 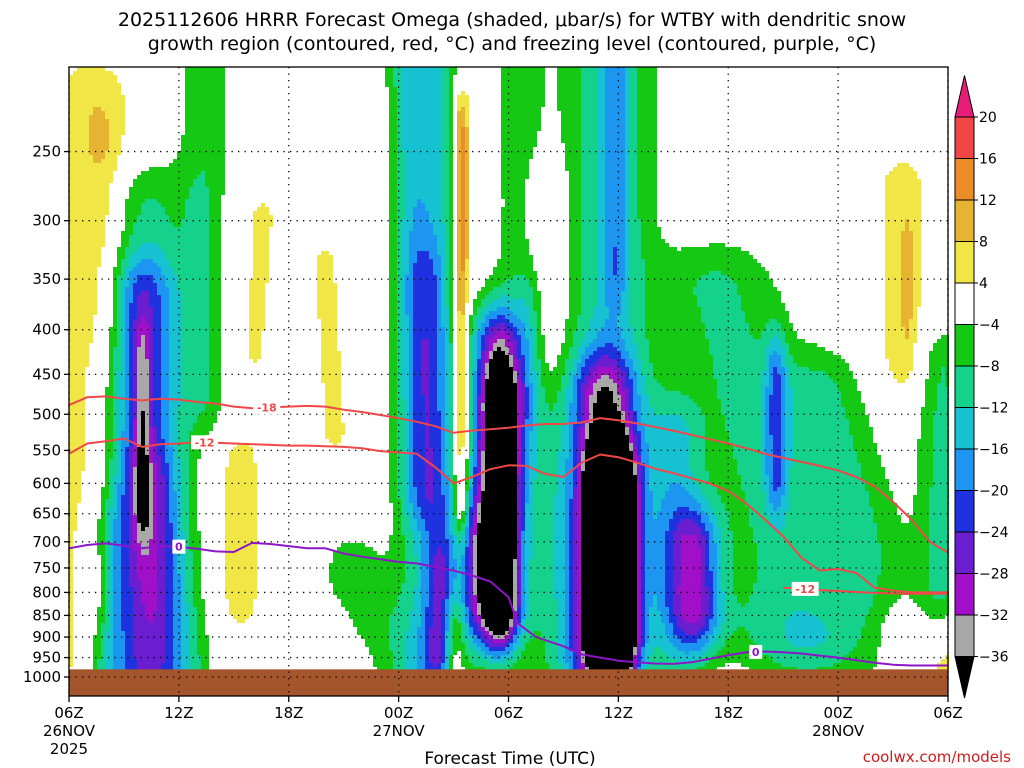 What do you see at coordinates (838, 731) in the screenshot?
I see `x-date-label: 28NOV` at bounding box center [838, 731].